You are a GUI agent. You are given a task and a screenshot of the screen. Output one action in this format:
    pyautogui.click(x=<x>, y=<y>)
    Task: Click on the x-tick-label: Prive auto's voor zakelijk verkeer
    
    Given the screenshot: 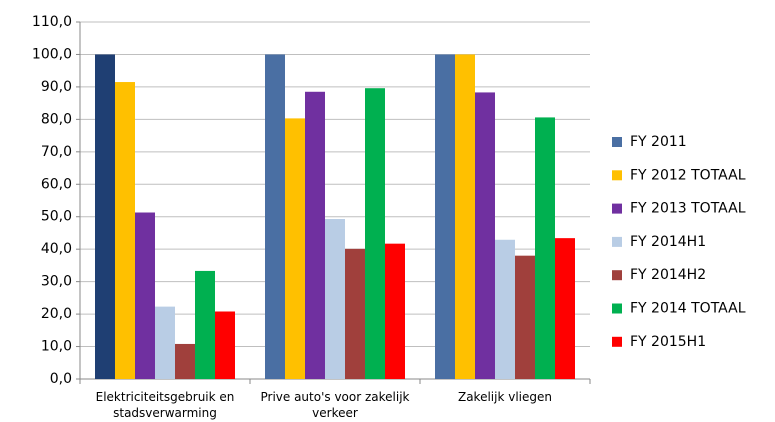 What is the action you would take?
    pyautogui.click(x=335, y=405)
    